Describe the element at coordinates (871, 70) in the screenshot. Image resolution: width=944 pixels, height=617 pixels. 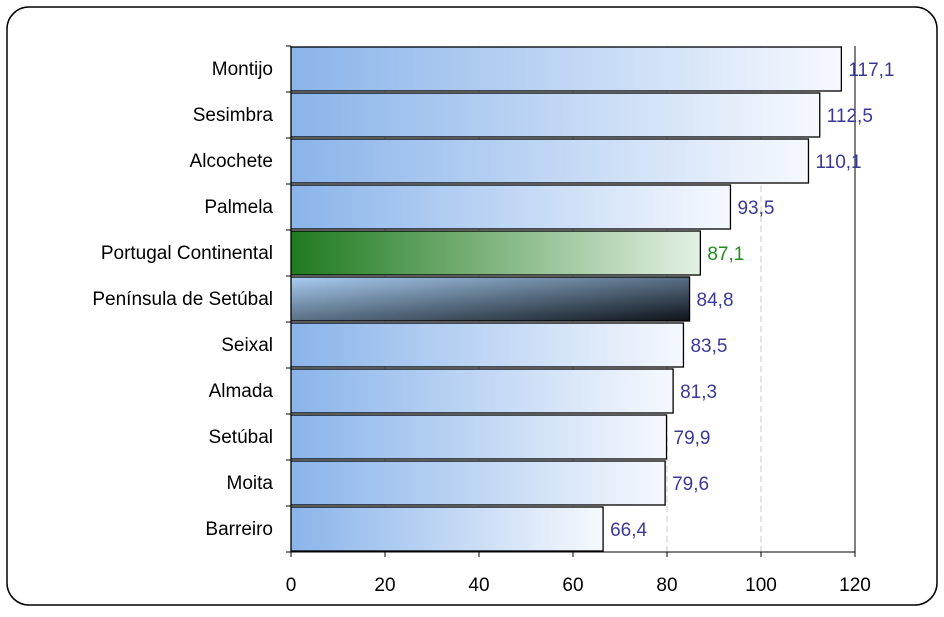
I see `value-label: 117,1` at that location.